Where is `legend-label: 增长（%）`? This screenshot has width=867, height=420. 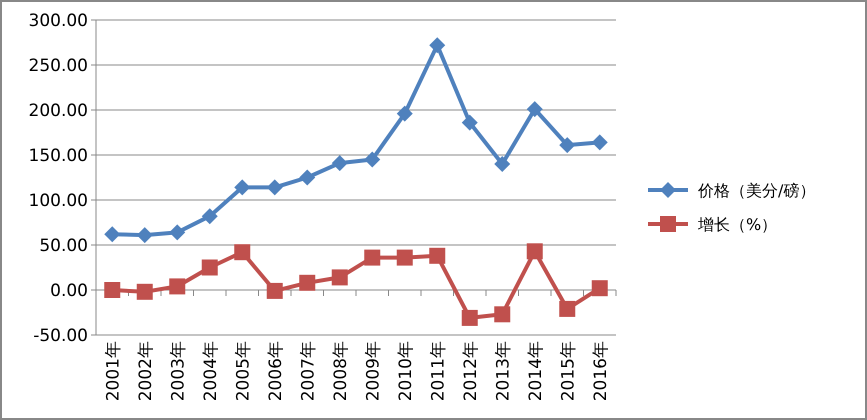
legend-label: 增长（%） is located at coordinates (737, 224).